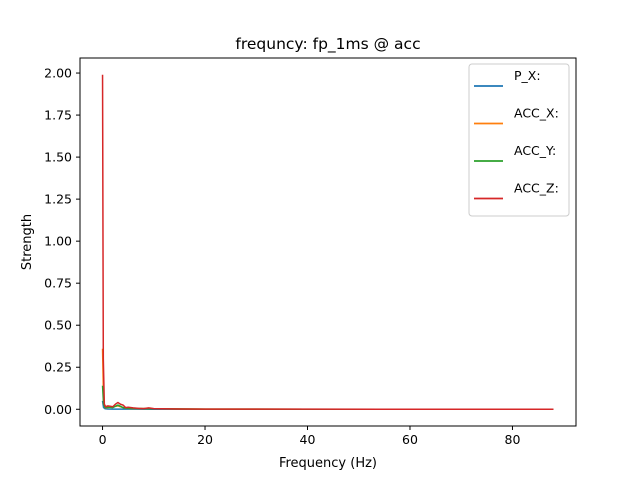  I want to click on legend-label: ACC_Z:, so click(536, 188).